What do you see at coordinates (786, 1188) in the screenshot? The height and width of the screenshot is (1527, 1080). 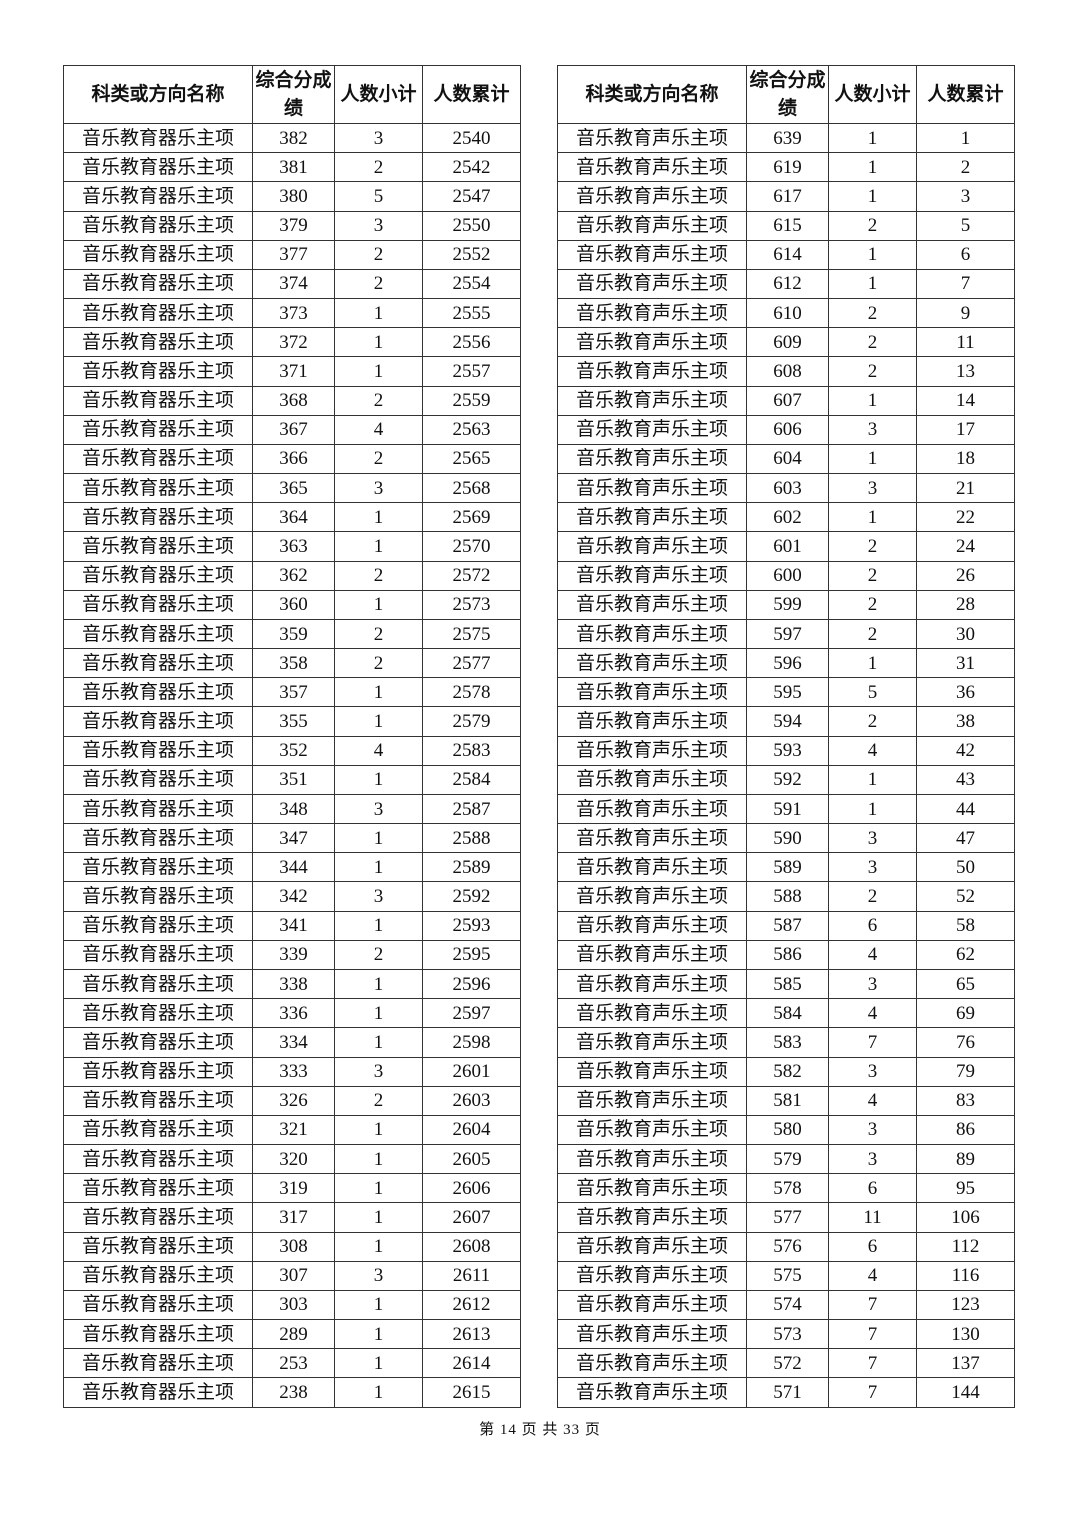 I see `table-row: 音乐教育声乐主项 578 6 95` at bounding box center [786, 1188].